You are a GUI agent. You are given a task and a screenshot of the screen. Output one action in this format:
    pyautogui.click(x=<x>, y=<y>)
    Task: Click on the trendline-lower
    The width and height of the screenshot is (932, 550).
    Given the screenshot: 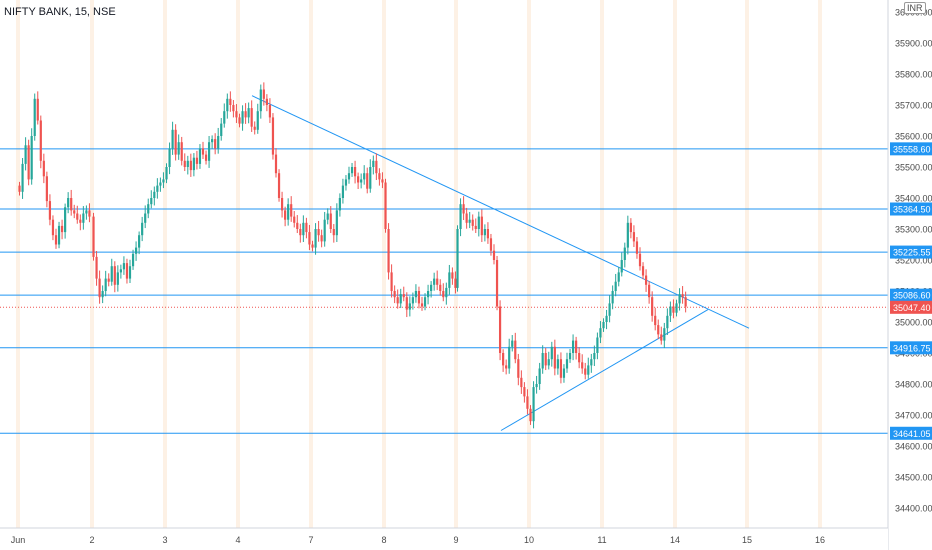 What is the action you would take?
    pyautogui.click(x=604, y=370)
    